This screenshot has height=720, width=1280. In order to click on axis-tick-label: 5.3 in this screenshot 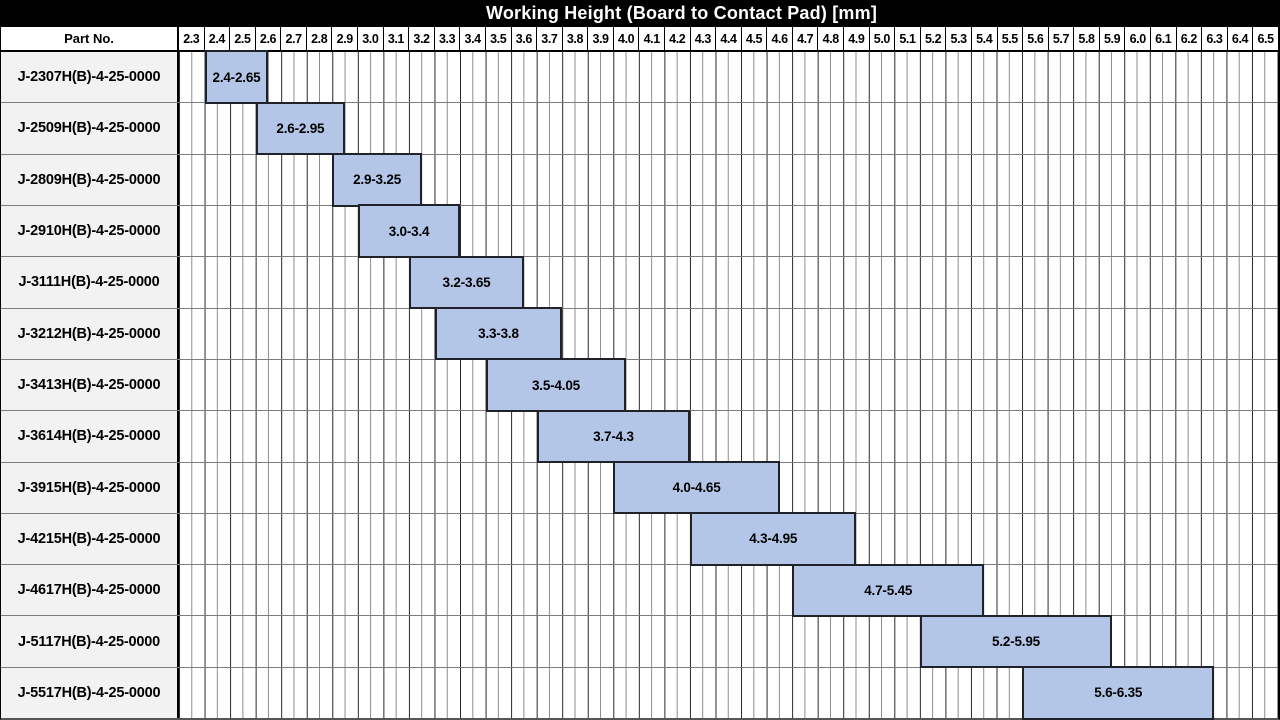, I will do `click(958, 38)`.